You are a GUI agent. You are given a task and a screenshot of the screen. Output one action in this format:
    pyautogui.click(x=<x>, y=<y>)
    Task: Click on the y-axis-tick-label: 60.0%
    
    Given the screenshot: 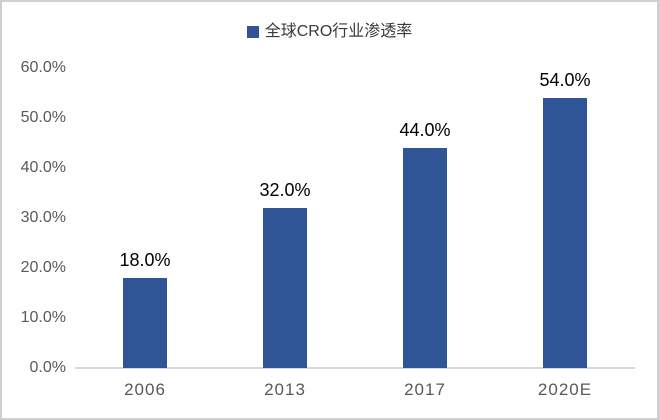 What is the action you would take?
    pyautogui.click(x=43, y=67)
    